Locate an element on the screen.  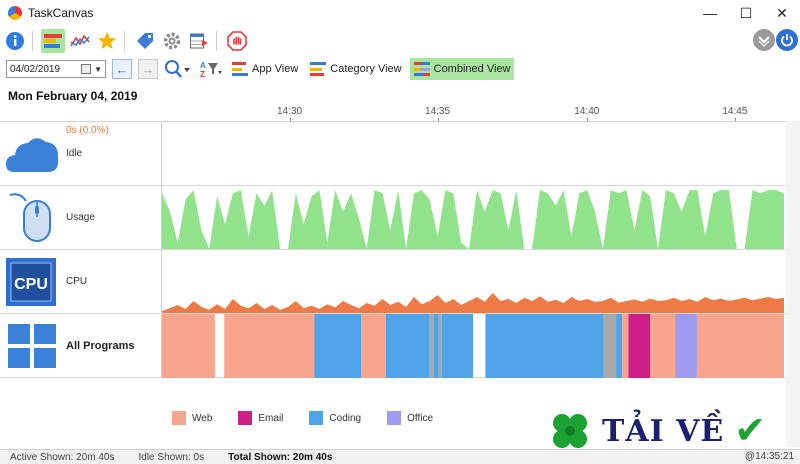
power-icon is located at coordinates (787, 40).